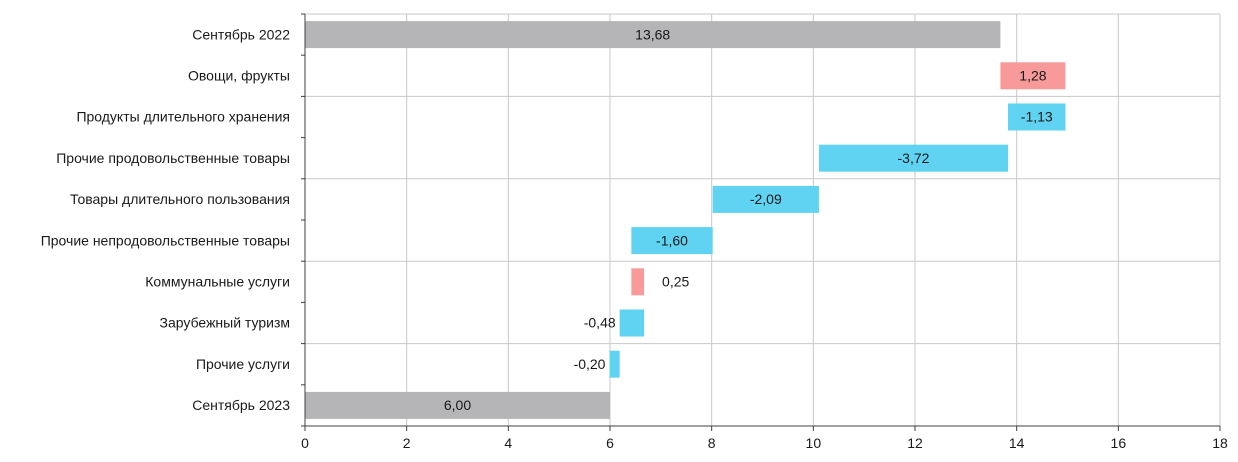 The image size is (1238, 462). Describe the element at coordinates (915, 443) in the screenshot. I see `x-tick-label-6: 12` at that location.